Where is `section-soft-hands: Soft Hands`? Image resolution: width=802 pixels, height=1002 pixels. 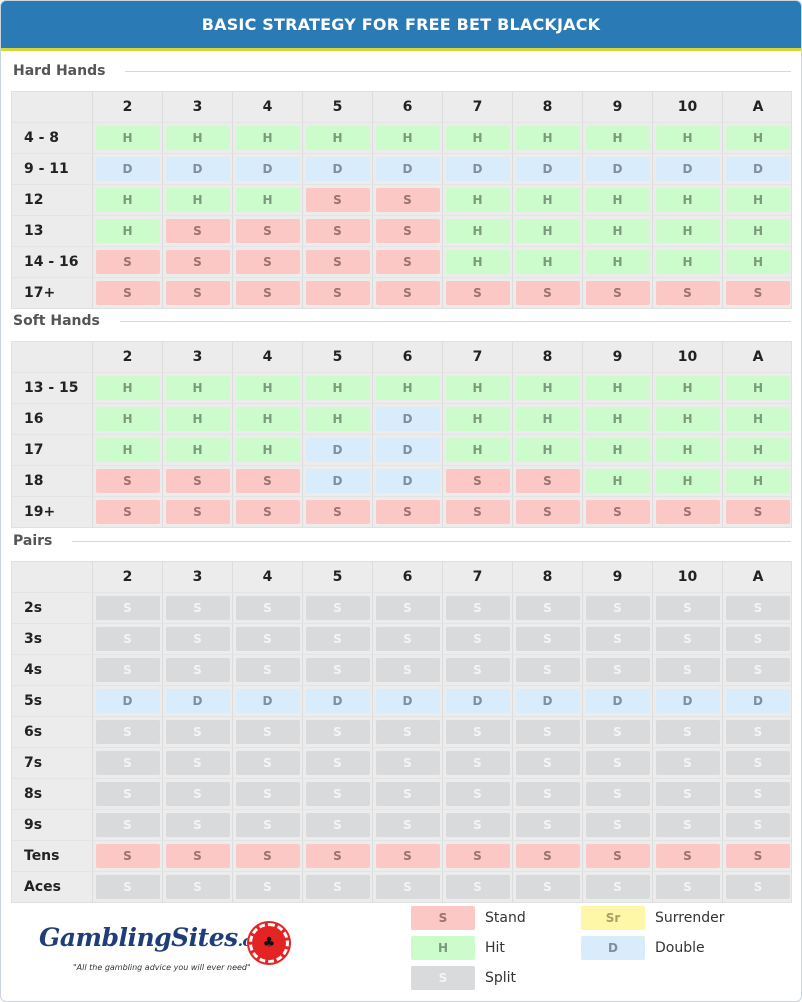
section-soft-hands: Soft Hands is located at coordinates (402, 321).